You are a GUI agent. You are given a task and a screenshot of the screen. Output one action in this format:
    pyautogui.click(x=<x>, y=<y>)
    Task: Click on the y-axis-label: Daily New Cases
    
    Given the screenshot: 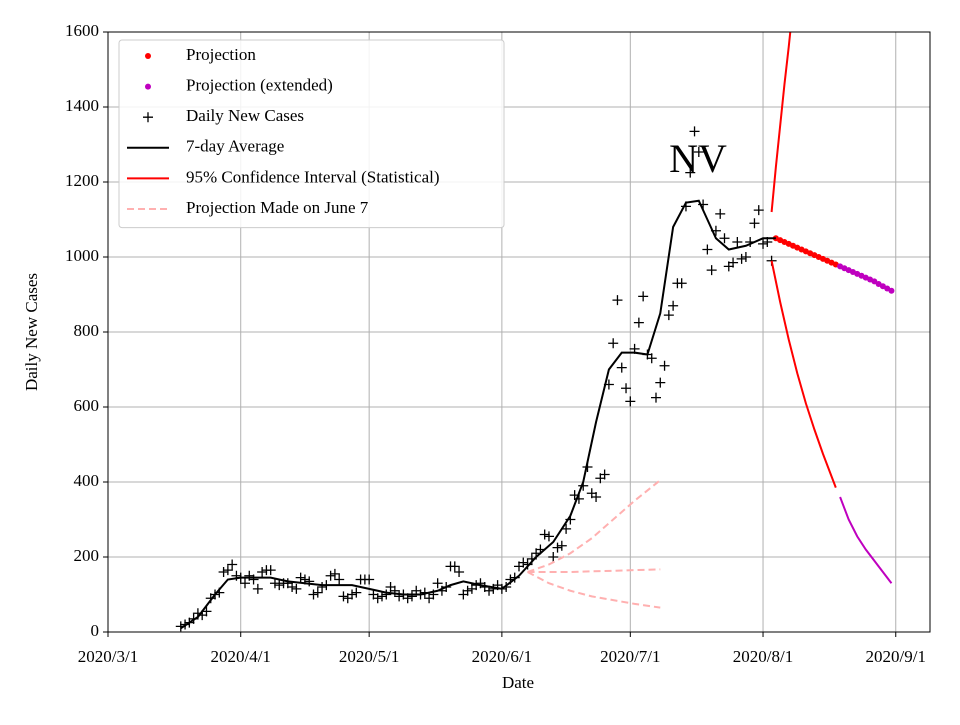 What is the action you would take?
    pyautogui.click(x=31, y=332)
    